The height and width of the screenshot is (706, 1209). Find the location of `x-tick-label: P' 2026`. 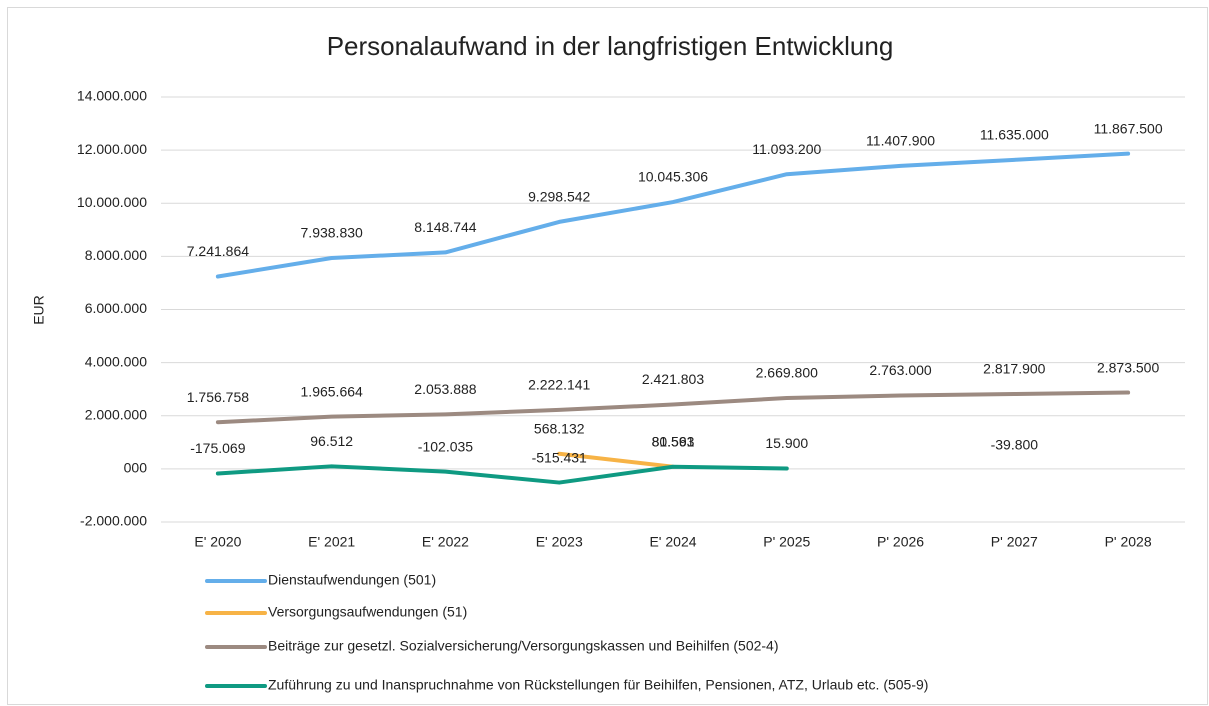

x-tick-label: P' 2026 is located at coordinates (900, 542).